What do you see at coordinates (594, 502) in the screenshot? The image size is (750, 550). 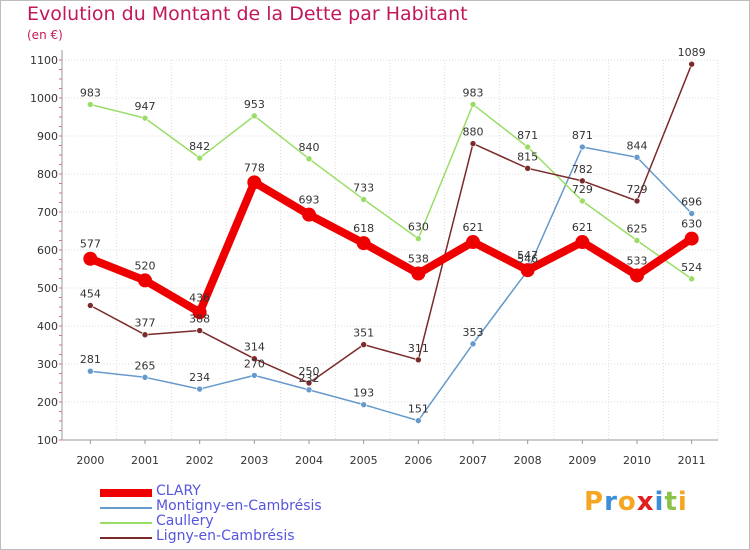 I see `logo-letter: P` at bounding box center [594, 502].